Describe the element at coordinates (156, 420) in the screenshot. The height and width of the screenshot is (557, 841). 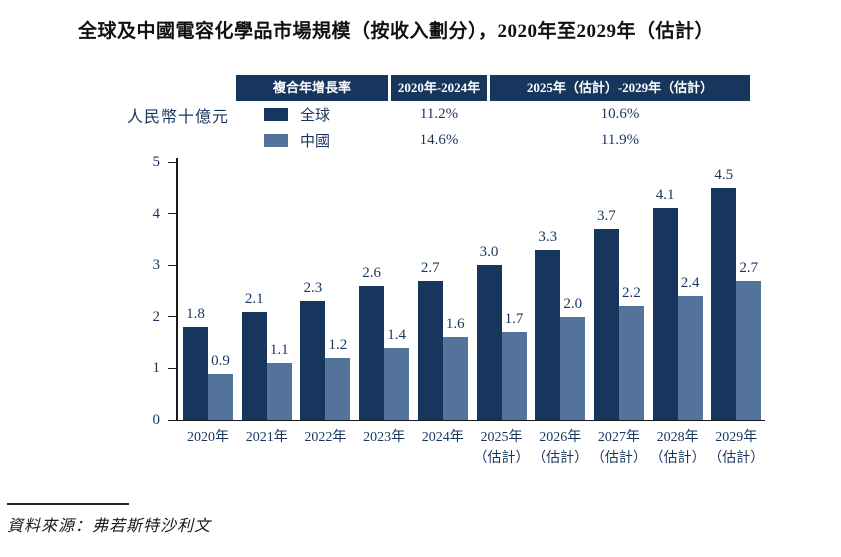
I see `y-tick-label: 0` at that location.